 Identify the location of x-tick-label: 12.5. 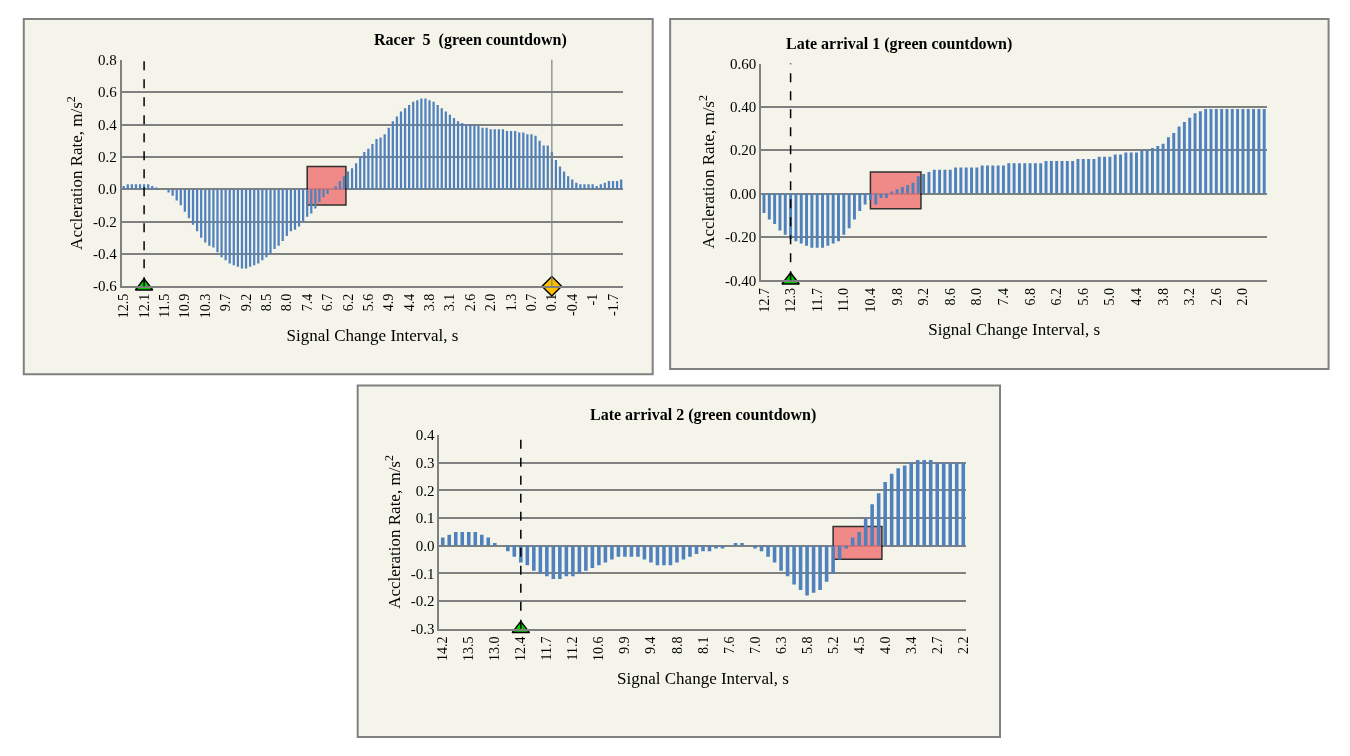
(124, 306).